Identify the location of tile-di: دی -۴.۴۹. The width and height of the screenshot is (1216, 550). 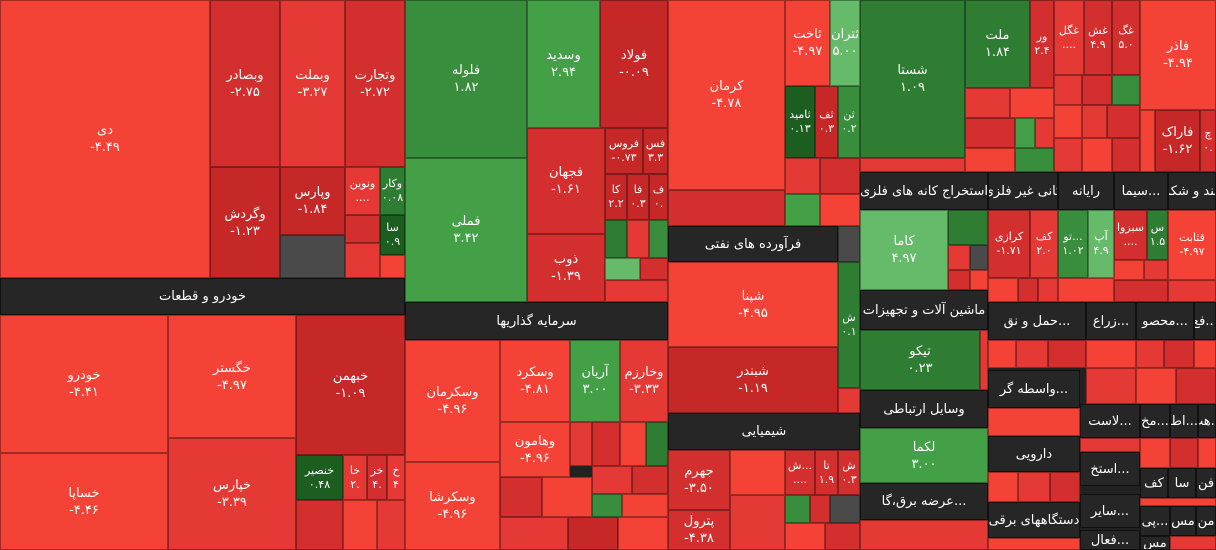
(105, 139).